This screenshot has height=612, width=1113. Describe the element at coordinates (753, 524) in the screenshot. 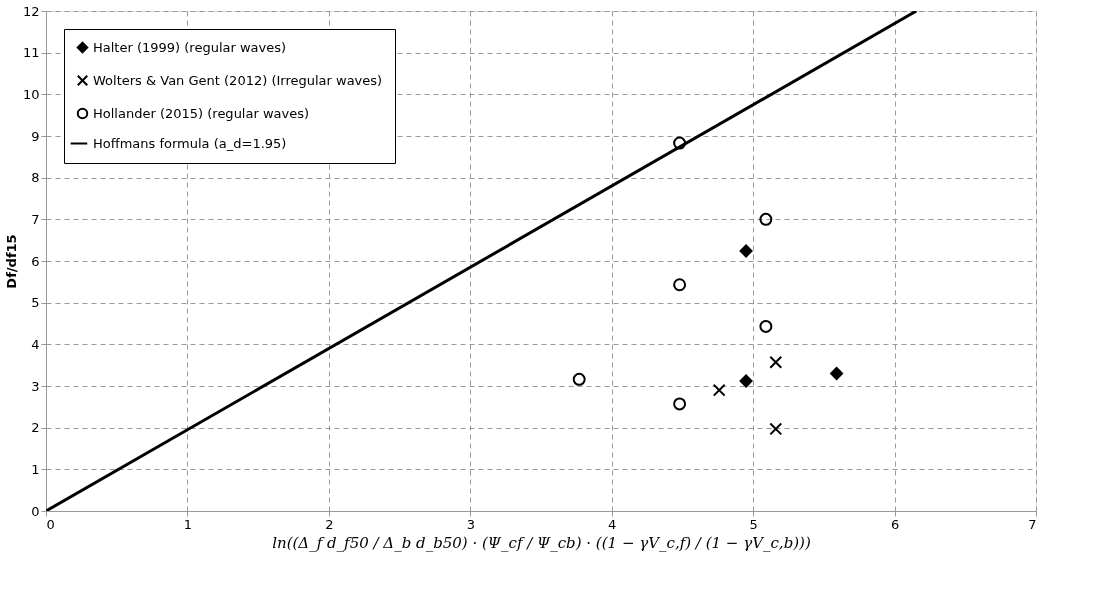

I see `x-tick-label: 5` at that location.